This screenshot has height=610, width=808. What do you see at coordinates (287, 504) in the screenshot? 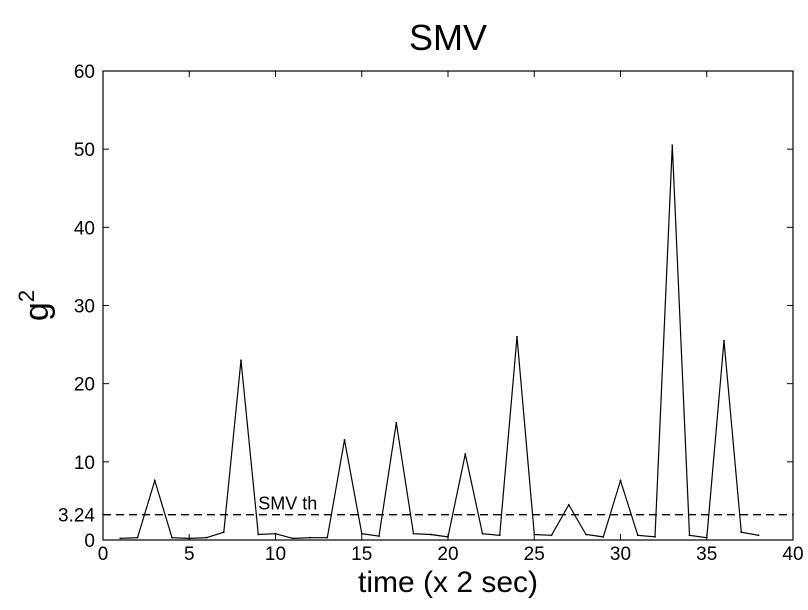
I see `threshold-label: SMV th` at bounding box center [287, 504].